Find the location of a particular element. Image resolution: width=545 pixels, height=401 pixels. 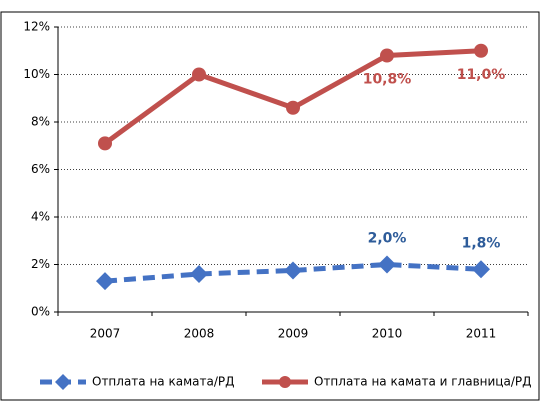

series-line is located at coordinates (293, 272).